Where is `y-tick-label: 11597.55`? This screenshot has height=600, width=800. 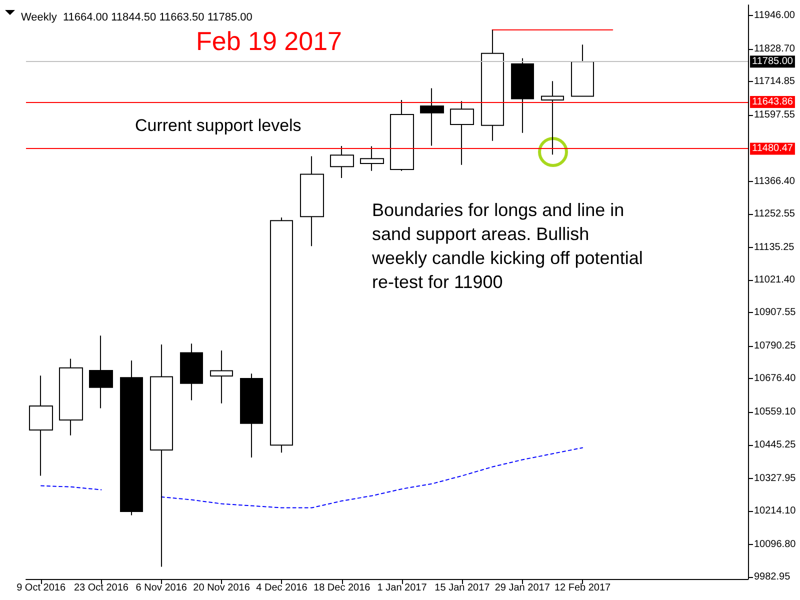 y-tick-label: 11597.55 is located at coordinates (775, 115).